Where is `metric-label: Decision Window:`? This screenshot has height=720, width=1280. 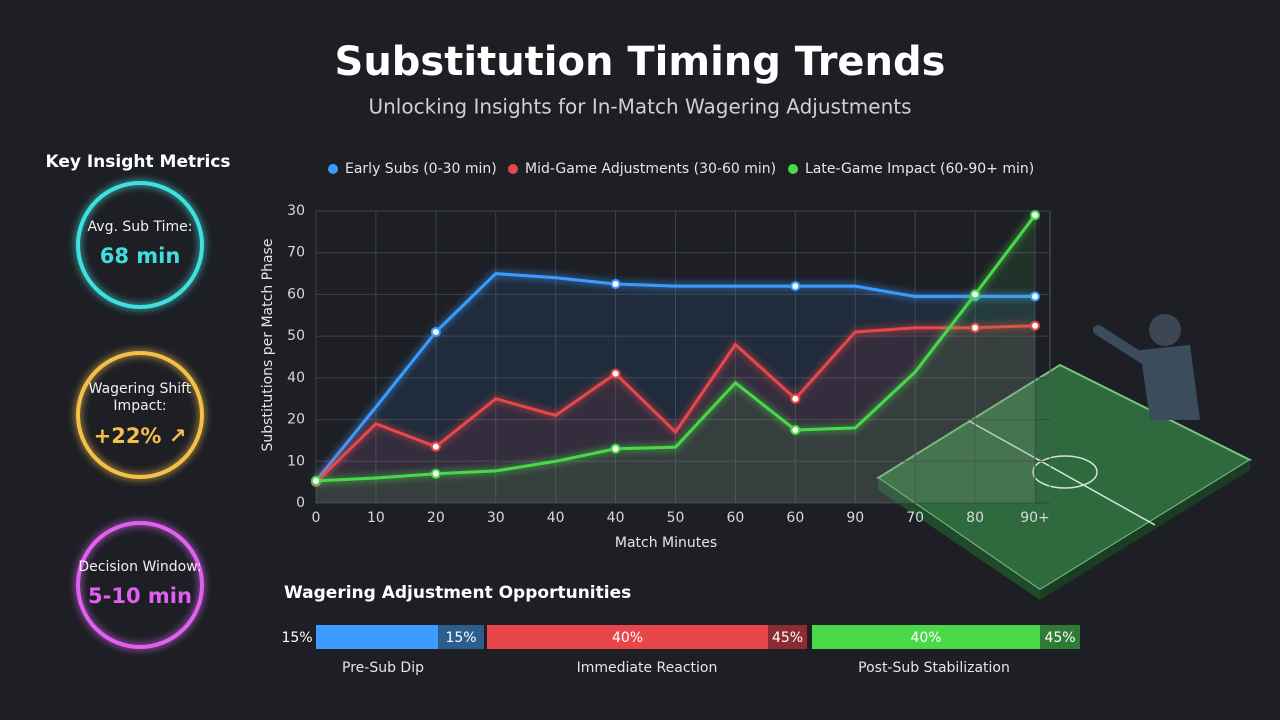 metric-label: Decision Window: is located at coordinates (139, 567).